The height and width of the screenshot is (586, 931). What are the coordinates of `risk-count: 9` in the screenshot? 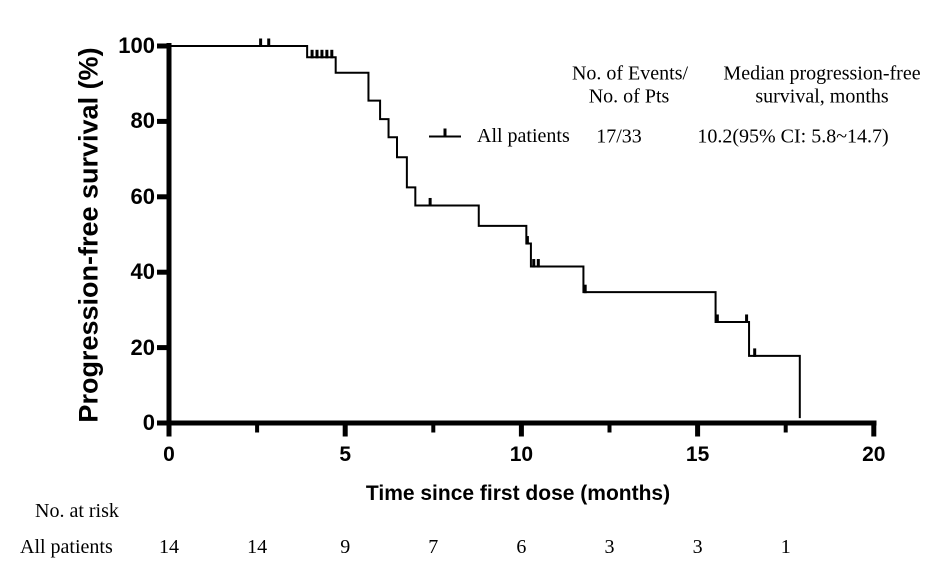 It's located at (345, 547).